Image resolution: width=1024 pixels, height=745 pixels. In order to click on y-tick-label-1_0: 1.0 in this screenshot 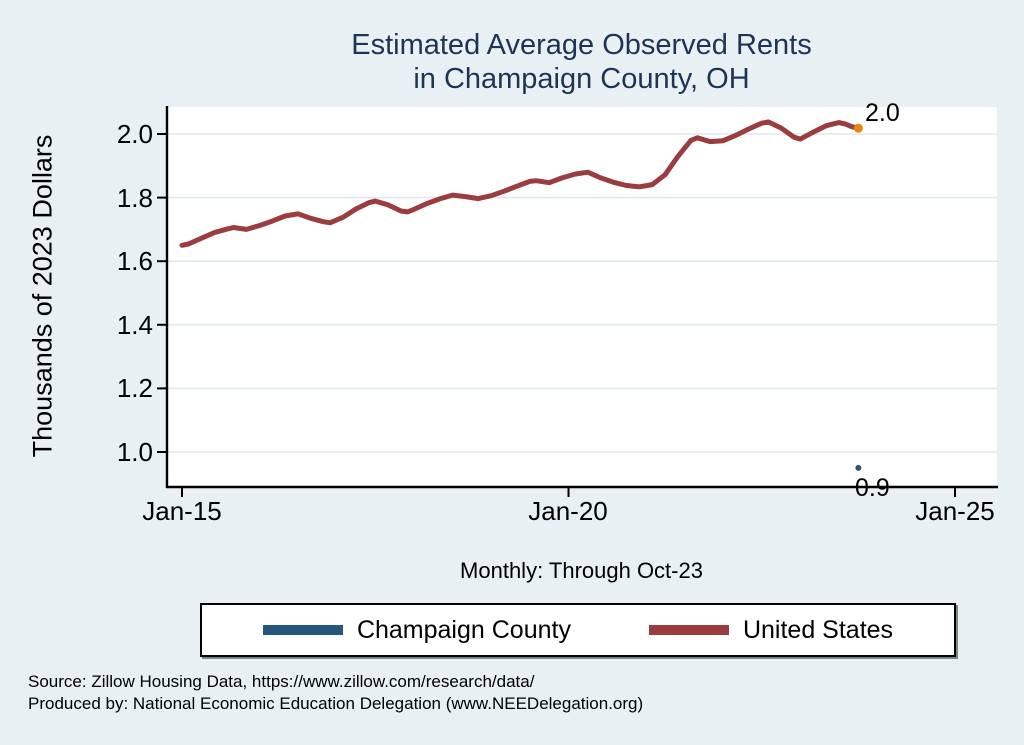, I will do `click(134, 452)`.